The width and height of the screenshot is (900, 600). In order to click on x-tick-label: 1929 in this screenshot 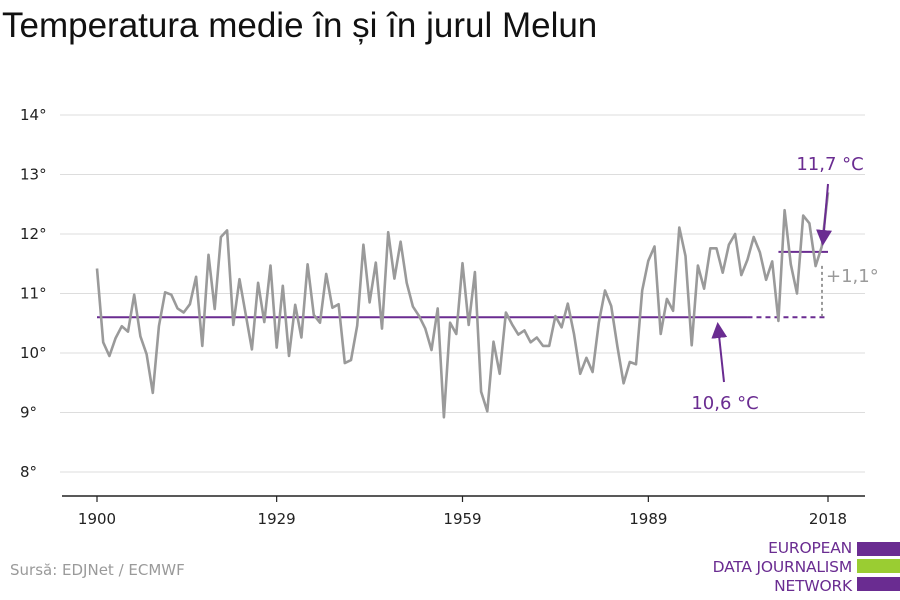, I will do `click(277, 519)`.